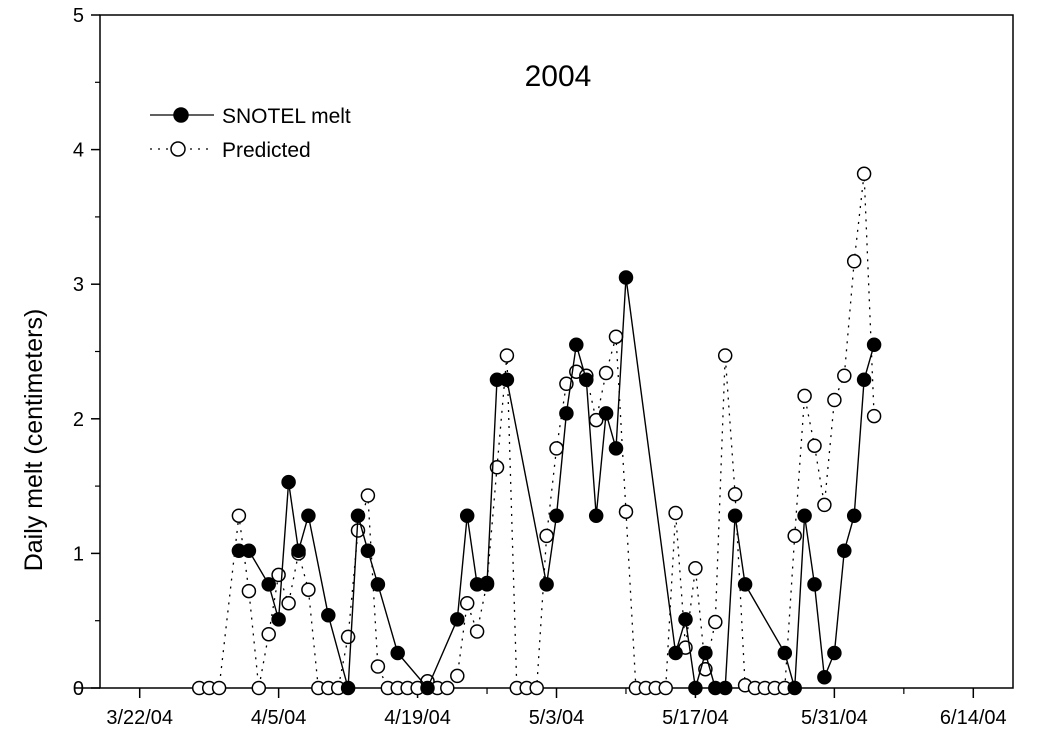  Describe the element at coordinates (286, 116) in the screenshot. I see `legend-snotel-label: SNOTEL melt` at that location.